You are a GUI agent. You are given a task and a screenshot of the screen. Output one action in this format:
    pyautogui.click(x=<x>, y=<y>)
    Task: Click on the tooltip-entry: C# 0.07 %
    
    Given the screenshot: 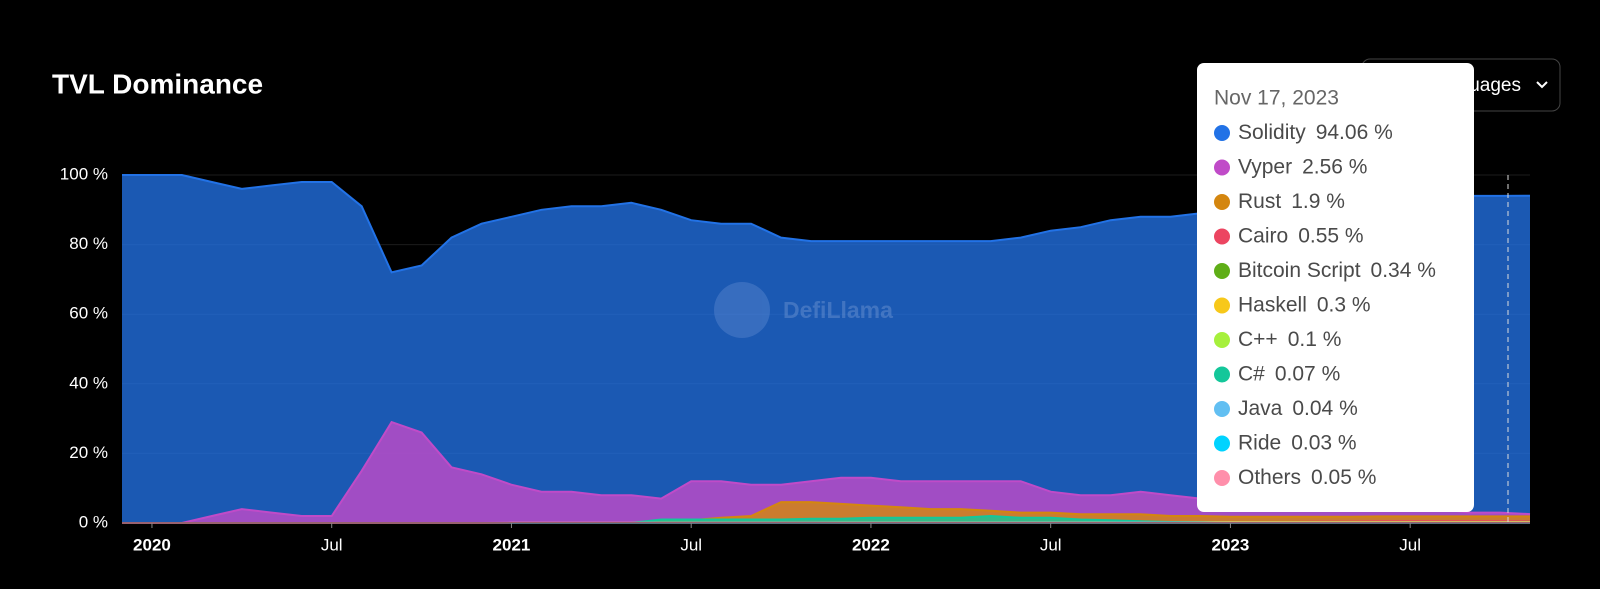 What is the action you would take?
    pyautogui.click(x=1289, y=373)
    